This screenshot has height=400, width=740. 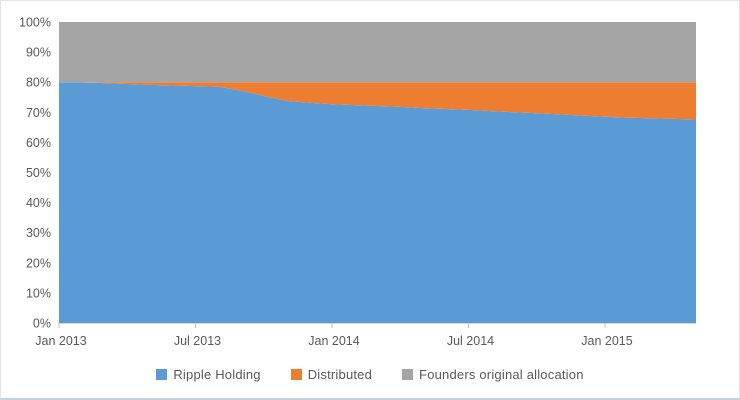 What do you see at coordinates (38, 203) in the screenshot?
I see `y-axis-label: 40%` at bounding box center [38, 203].